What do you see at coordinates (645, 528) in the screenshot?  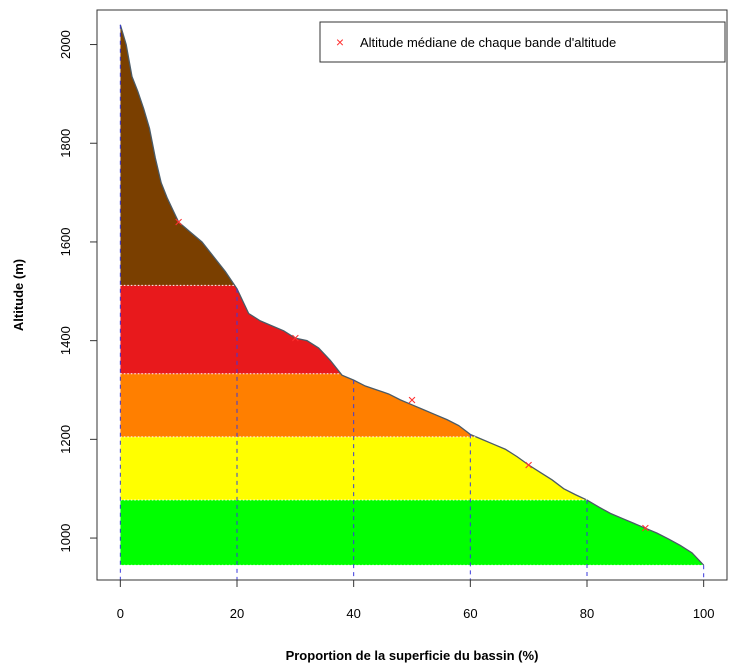 I see `median-marker-5: ×` at bounding box center [645, 528].